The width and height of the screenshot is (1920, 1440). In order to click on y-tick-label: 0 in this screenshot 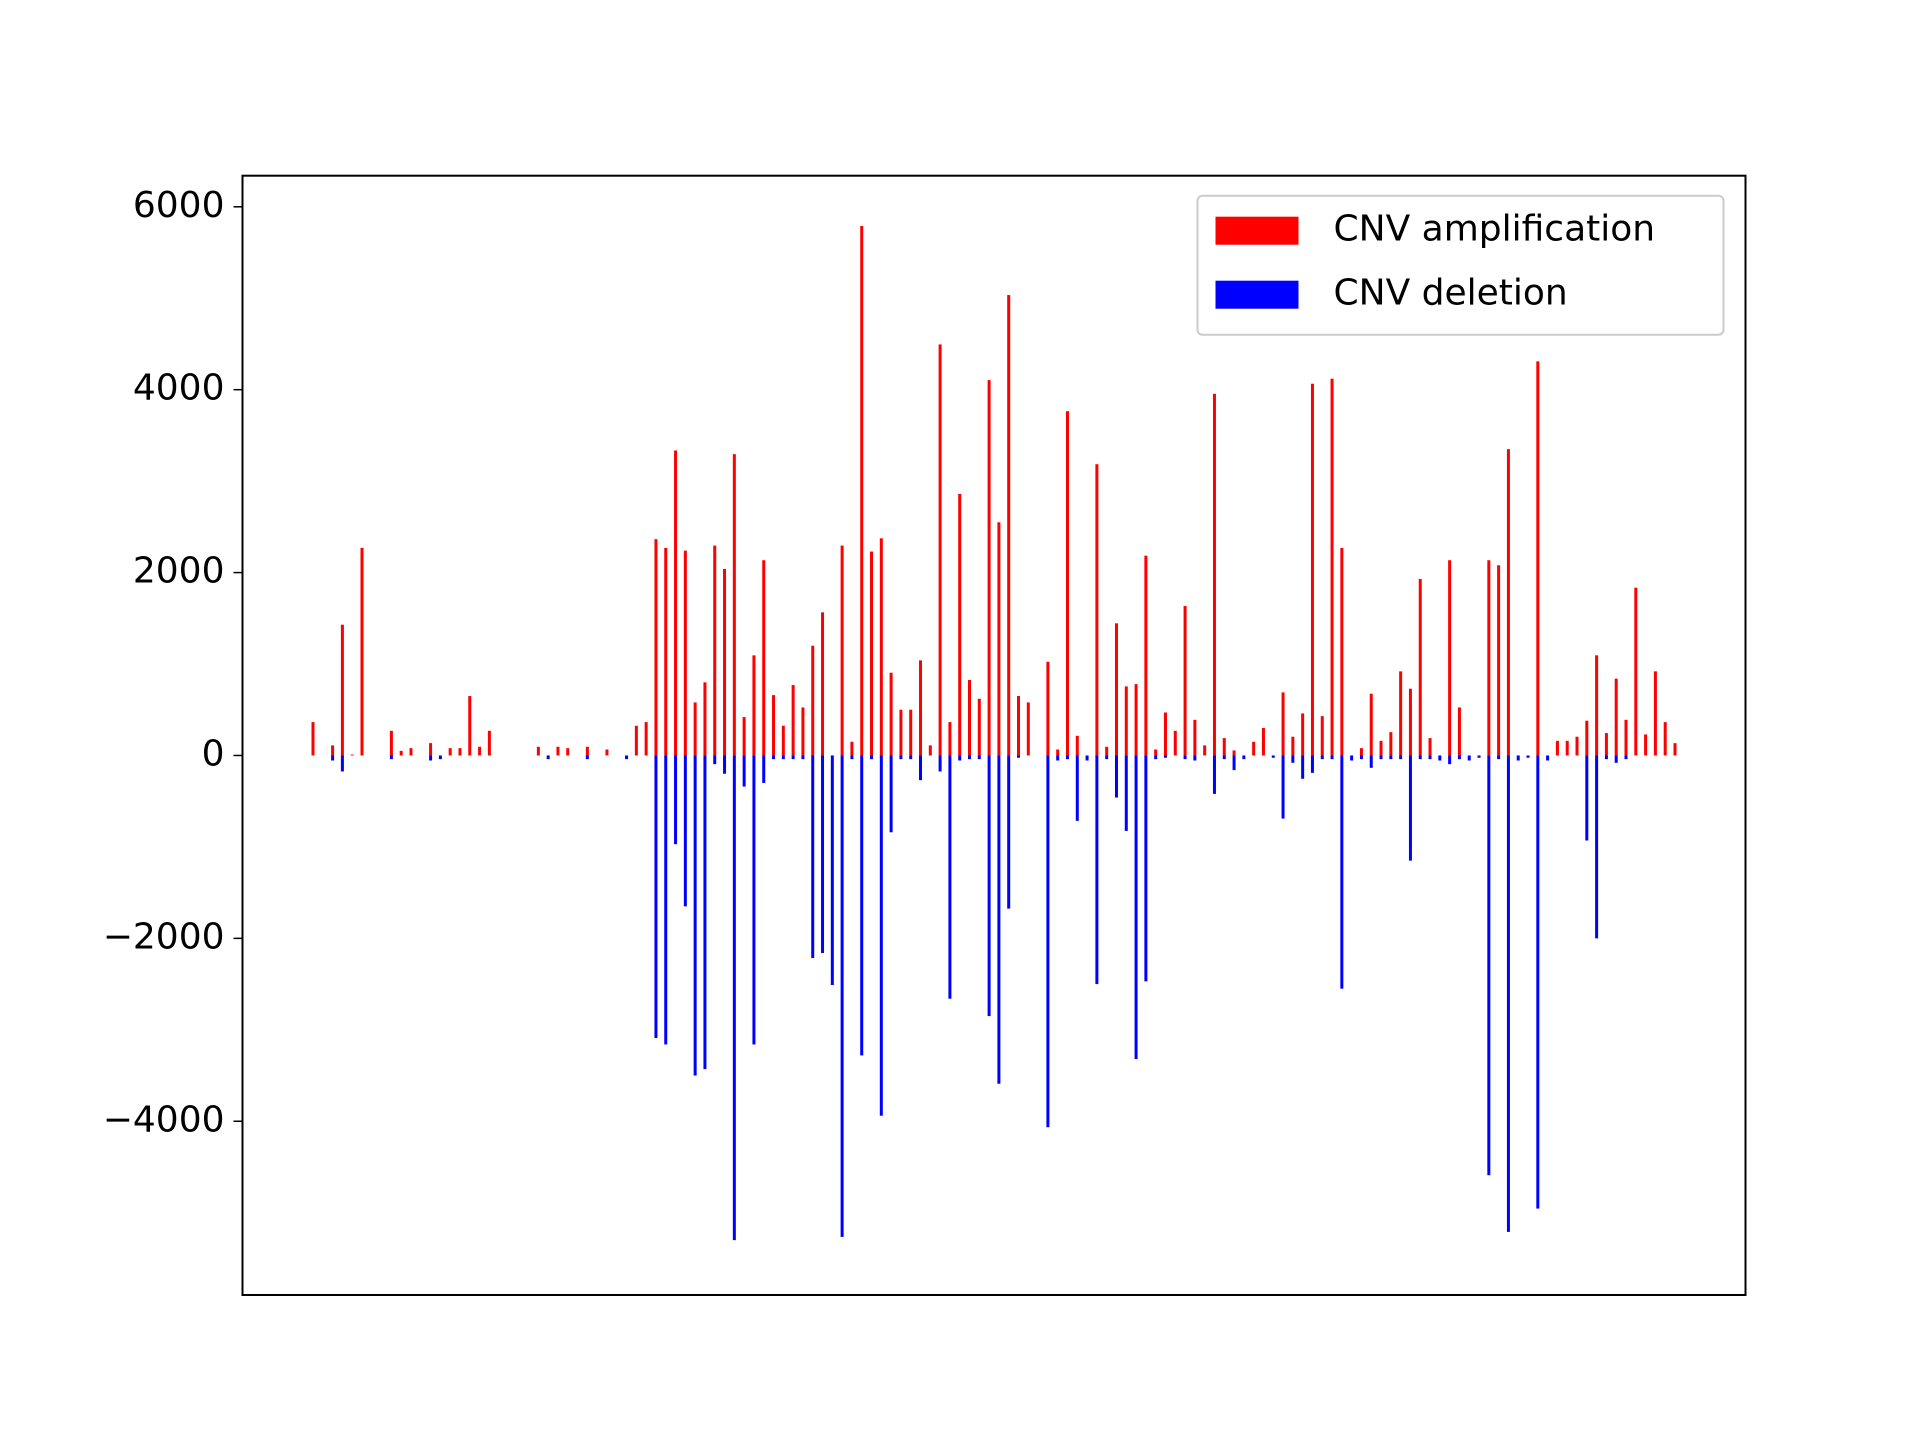, I will do `click(213, 753)`.